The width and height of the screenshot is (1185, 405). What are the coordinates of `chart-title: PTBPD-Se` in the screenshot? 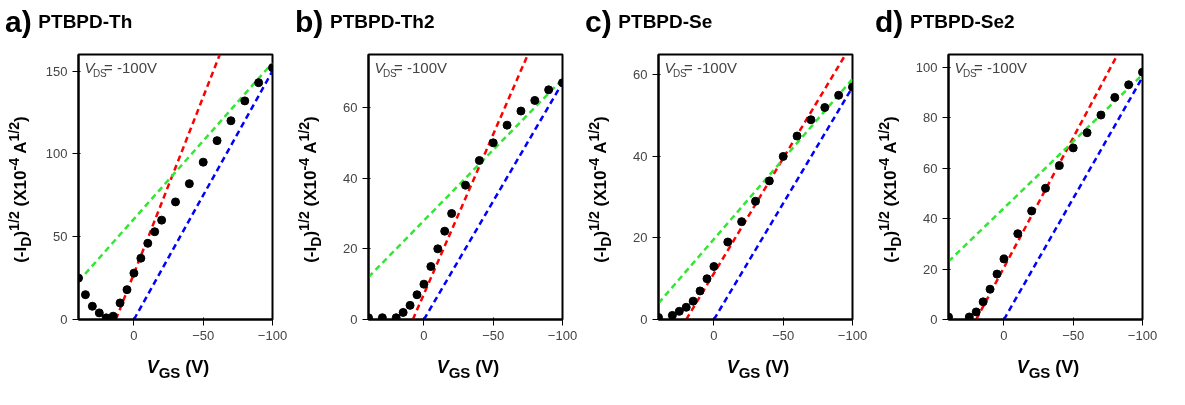 It's located at (665, 21).